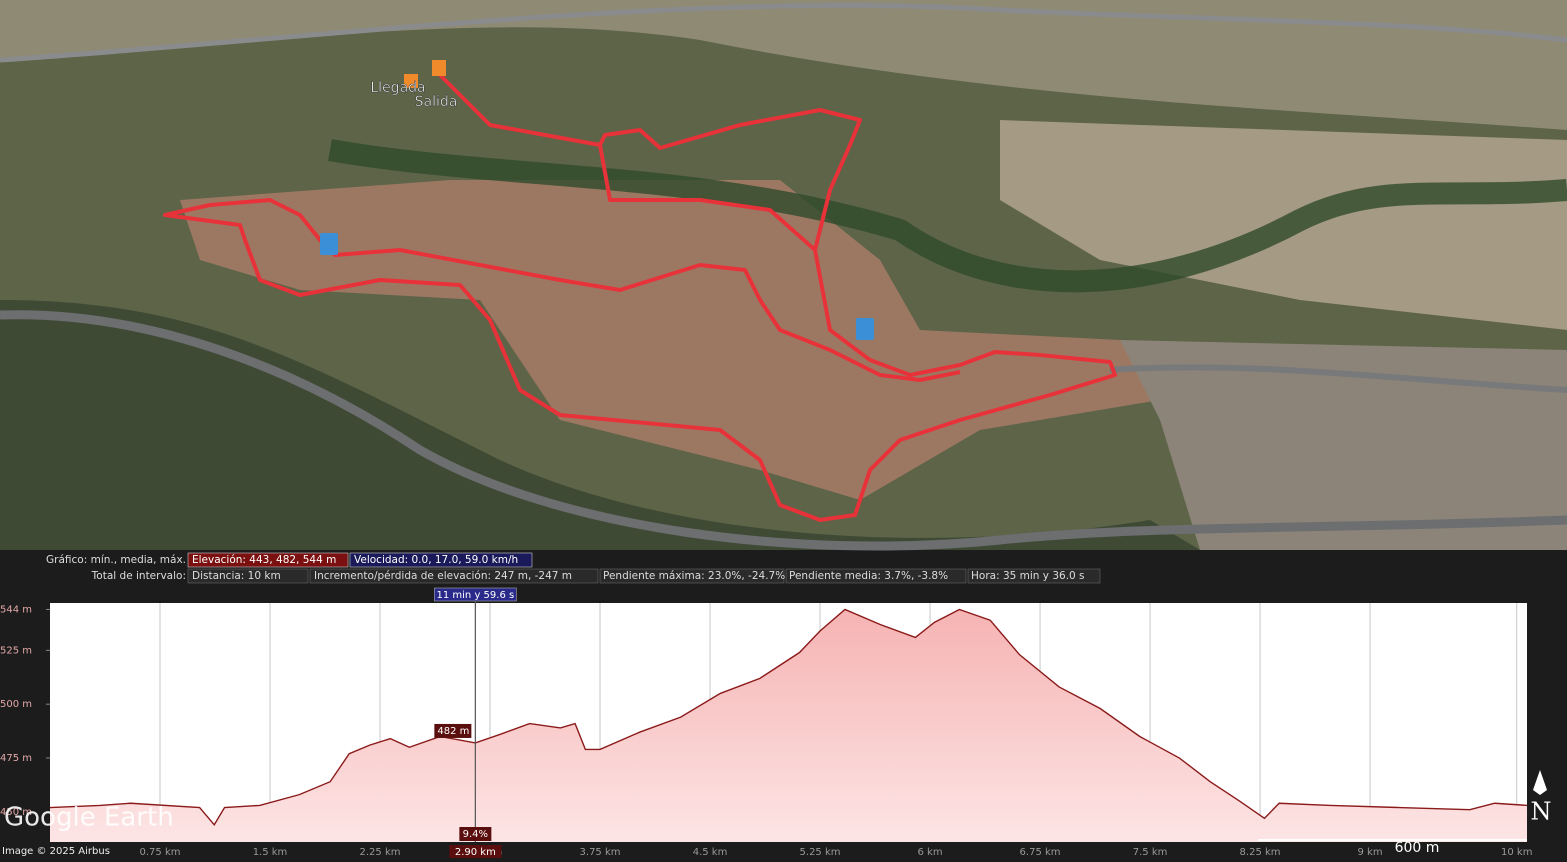 This screenshot has height=862, width=1567. Describe the element at coordinates (1028, 576) in the screenshot. I see `stat: Hora: 35 min y 36.0 s` at that location.